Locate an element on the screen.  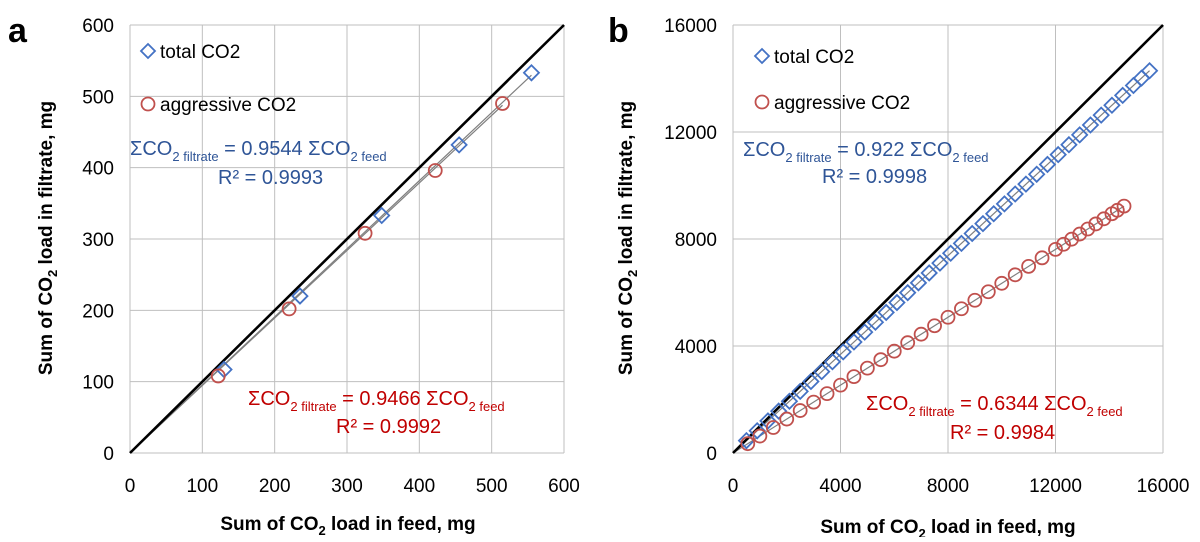
y-tick-label: 200 is located at coordinates (98, 311).